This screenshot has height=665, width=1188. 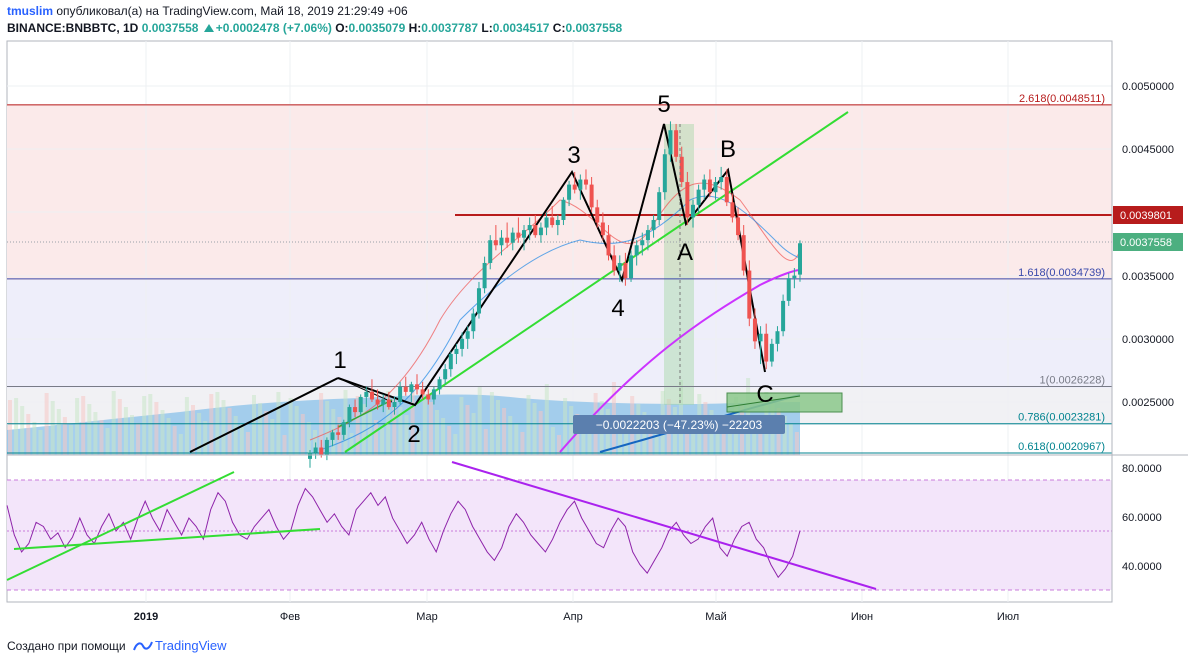 I want to click on wave-label: A, so click(x=685, y=252).